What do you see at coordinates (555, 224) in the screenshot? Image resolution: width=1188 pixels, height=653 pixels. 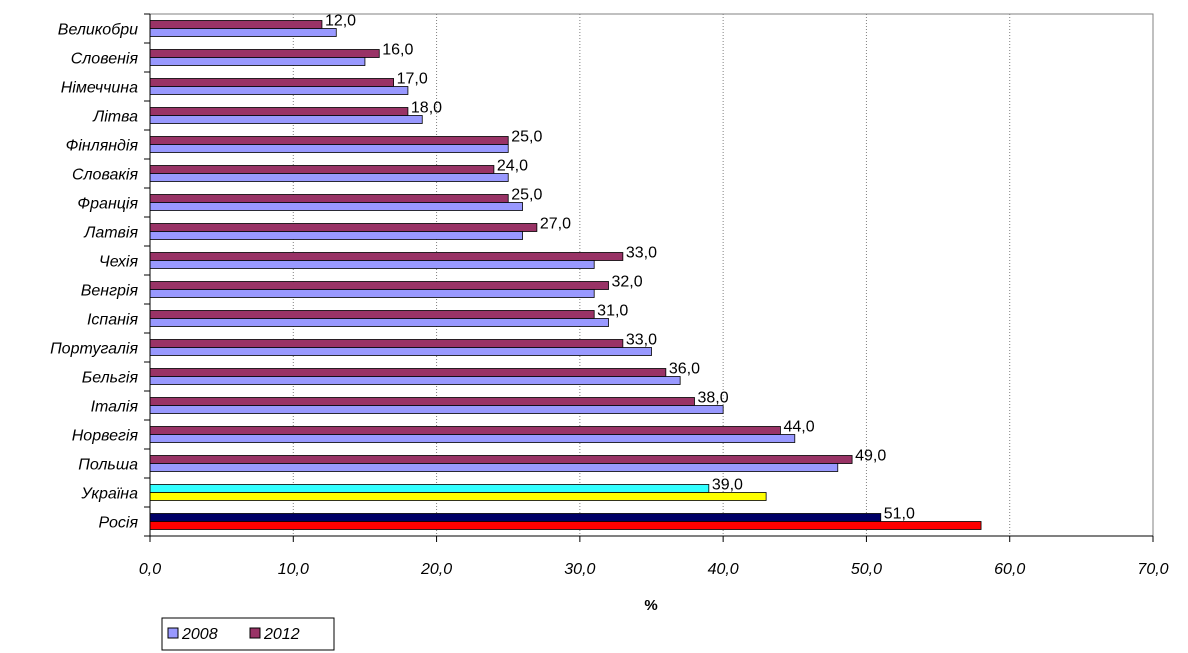 I see `data-label-7: 27,0` at bounding box center [555, 224].